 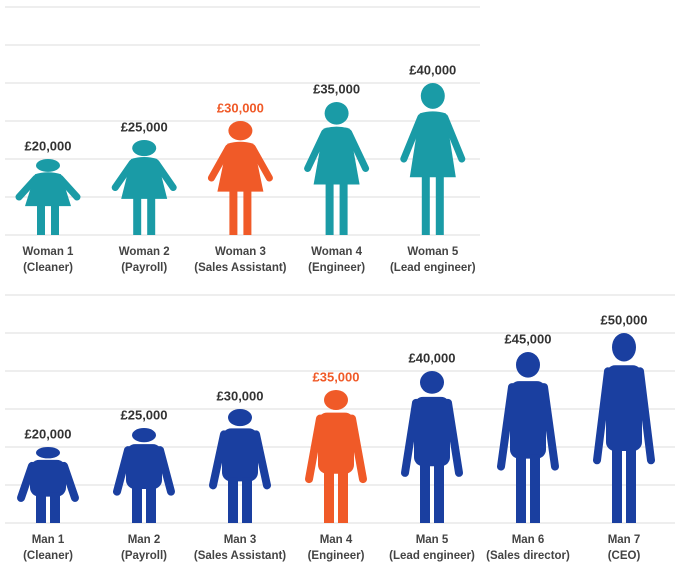 I want to click on category-label: Woman 2, so click(x=144, y=252).